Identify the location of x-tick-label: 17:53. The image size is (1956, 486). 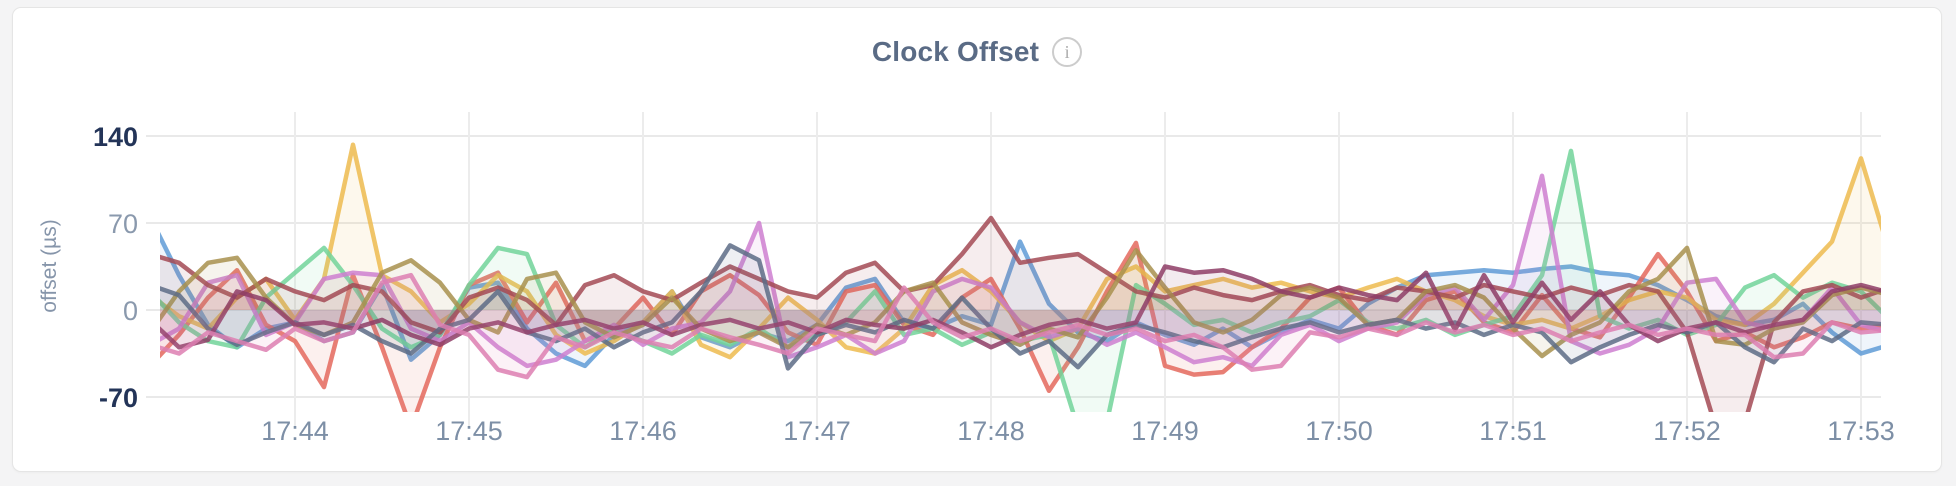
(1861, 431).